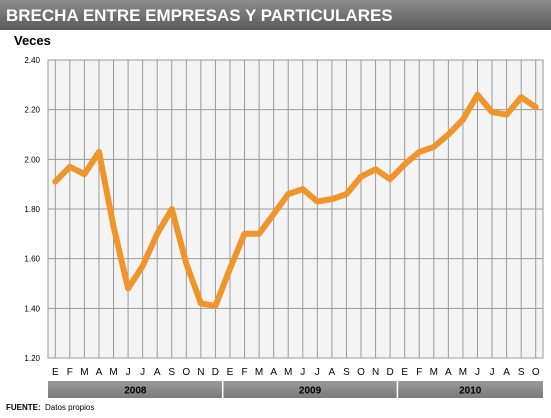  What do you see at coordinates (32, 358) in the screenshot?
I see `y-tick-label: 1.20` at bounding box center [32, 358].